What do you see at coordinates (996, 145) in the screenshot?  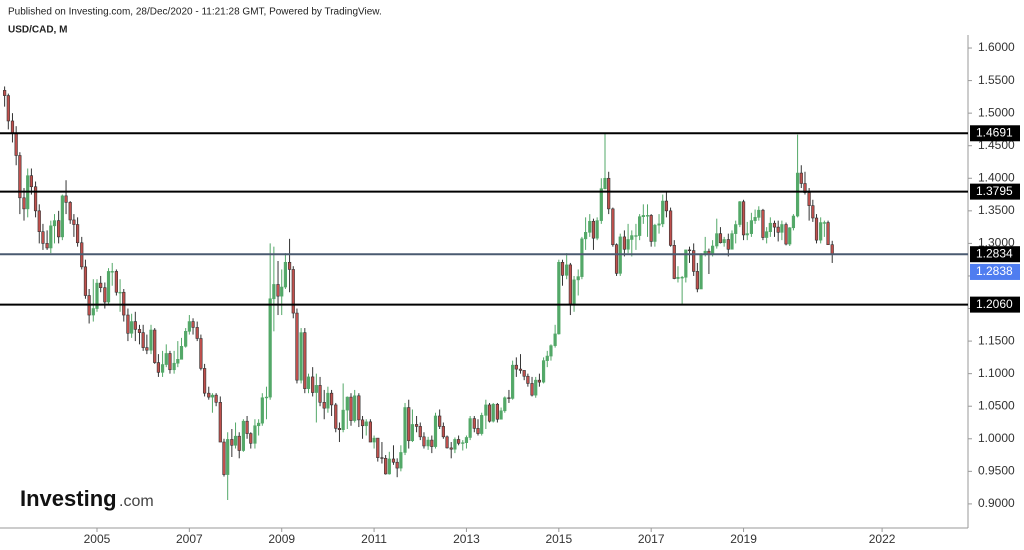 I see `y-tick-label: 1.4500` at bounding box center [996, 145].